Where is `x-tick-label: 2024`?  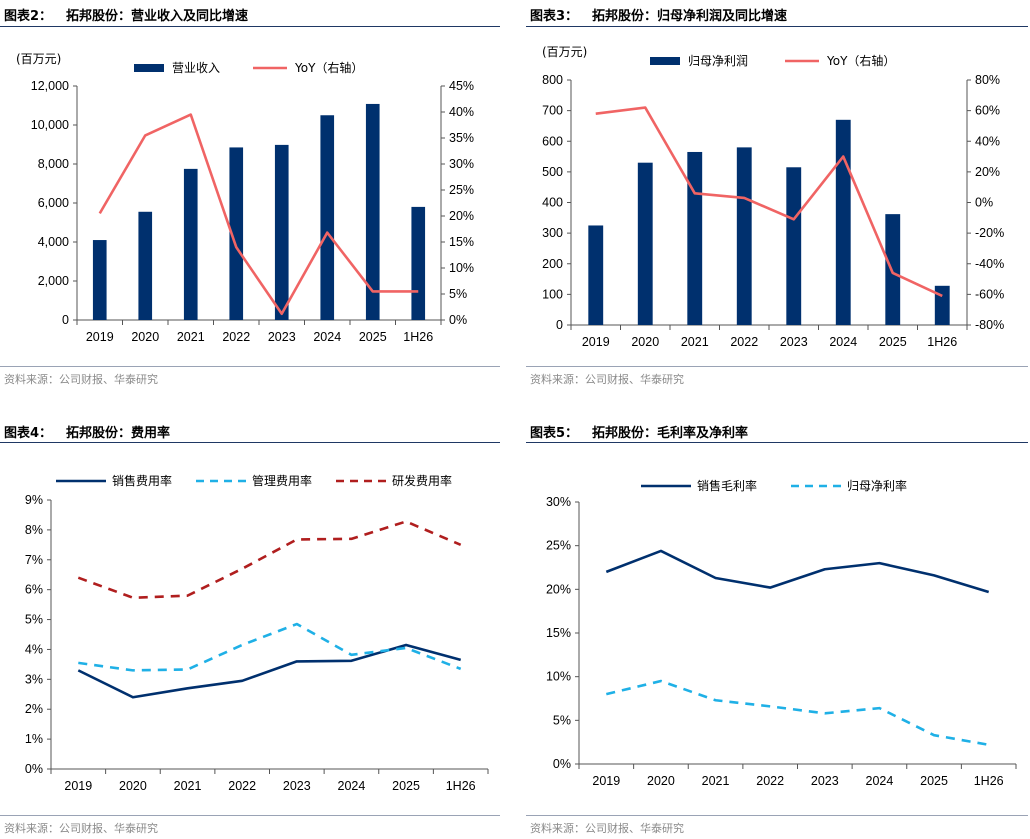
x-tick-label: 2024 is located at coordinates (880, 781).